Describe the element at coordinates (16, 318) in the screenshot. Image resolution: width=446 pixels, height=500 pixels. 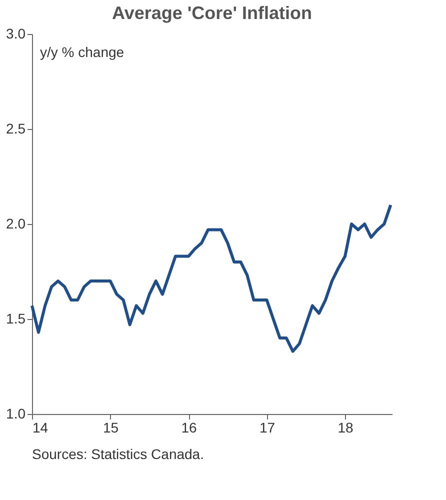
I see `y-tick-label: 1.5` at that location.